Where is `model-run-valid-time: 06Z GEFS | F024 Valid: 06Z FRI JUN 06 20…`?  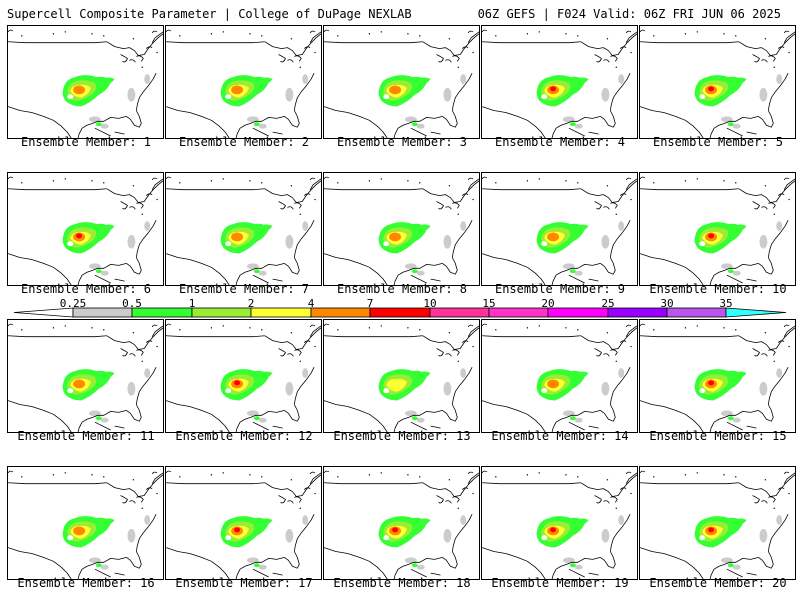
model-run-valid-time: 06Z GEFS | F024 Valid: 06Z FRI JUN 06 20… is located at coordinates (629, 14).